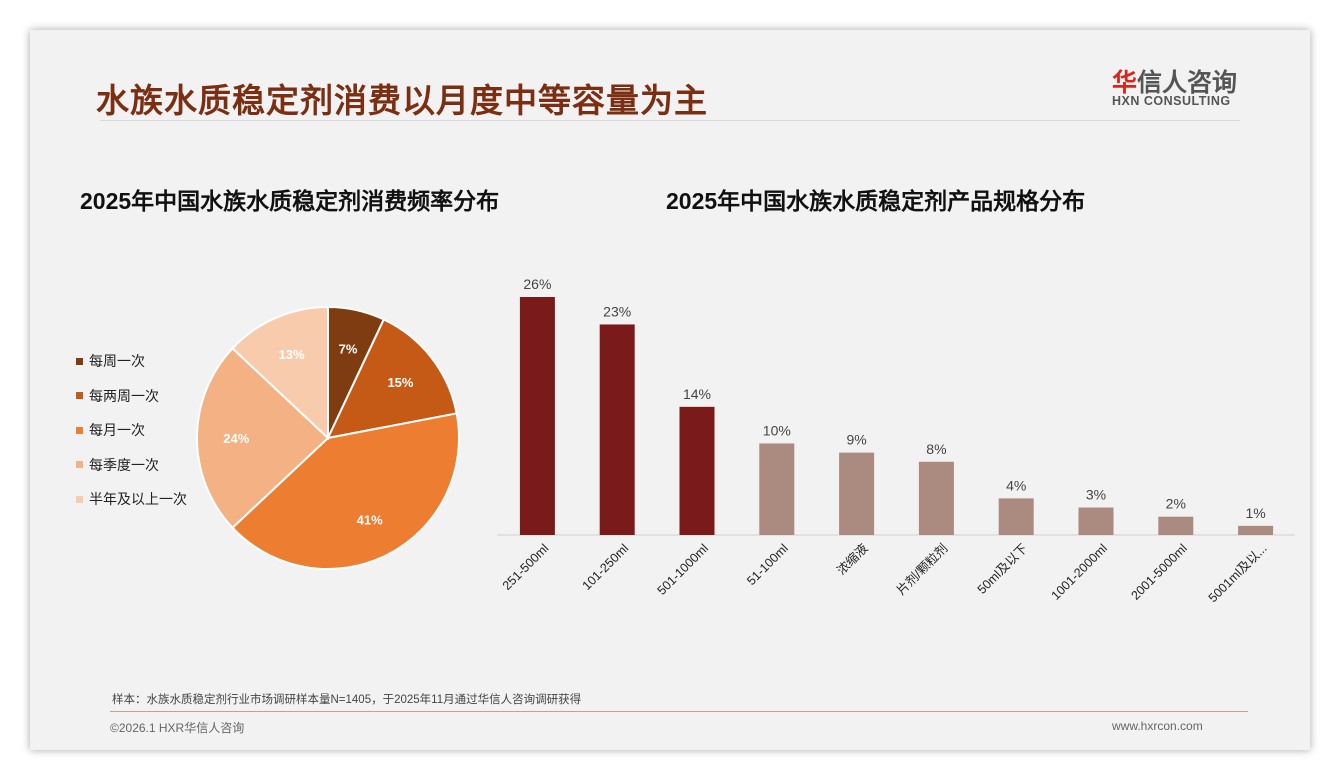 This screenshot has height=780, width=1340. What do you see at coordinates (679, 711) in the screenshot?
I see `footer-divider` at bounding box center [679, 711].